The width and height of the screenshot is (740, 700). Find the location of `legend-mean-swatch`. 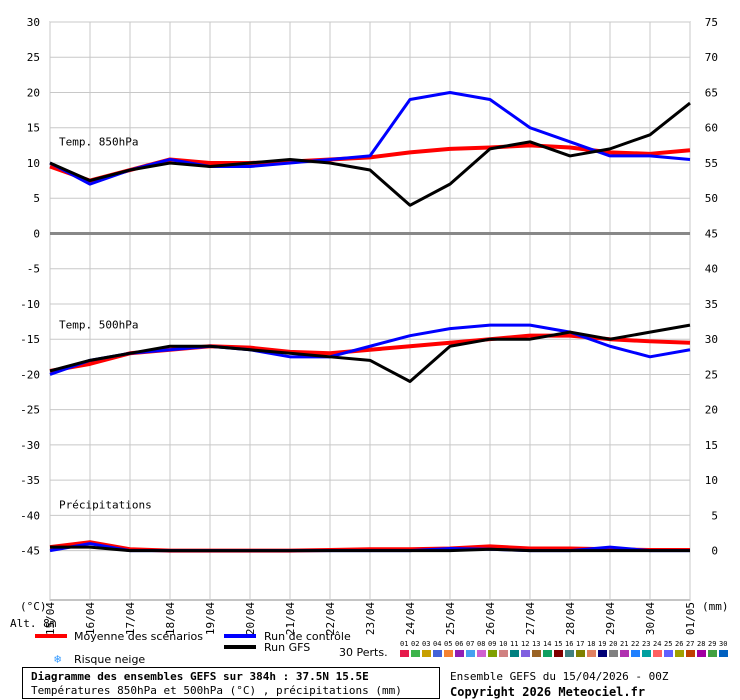

legend-mean-swatch is located at coordinates (51, 636).